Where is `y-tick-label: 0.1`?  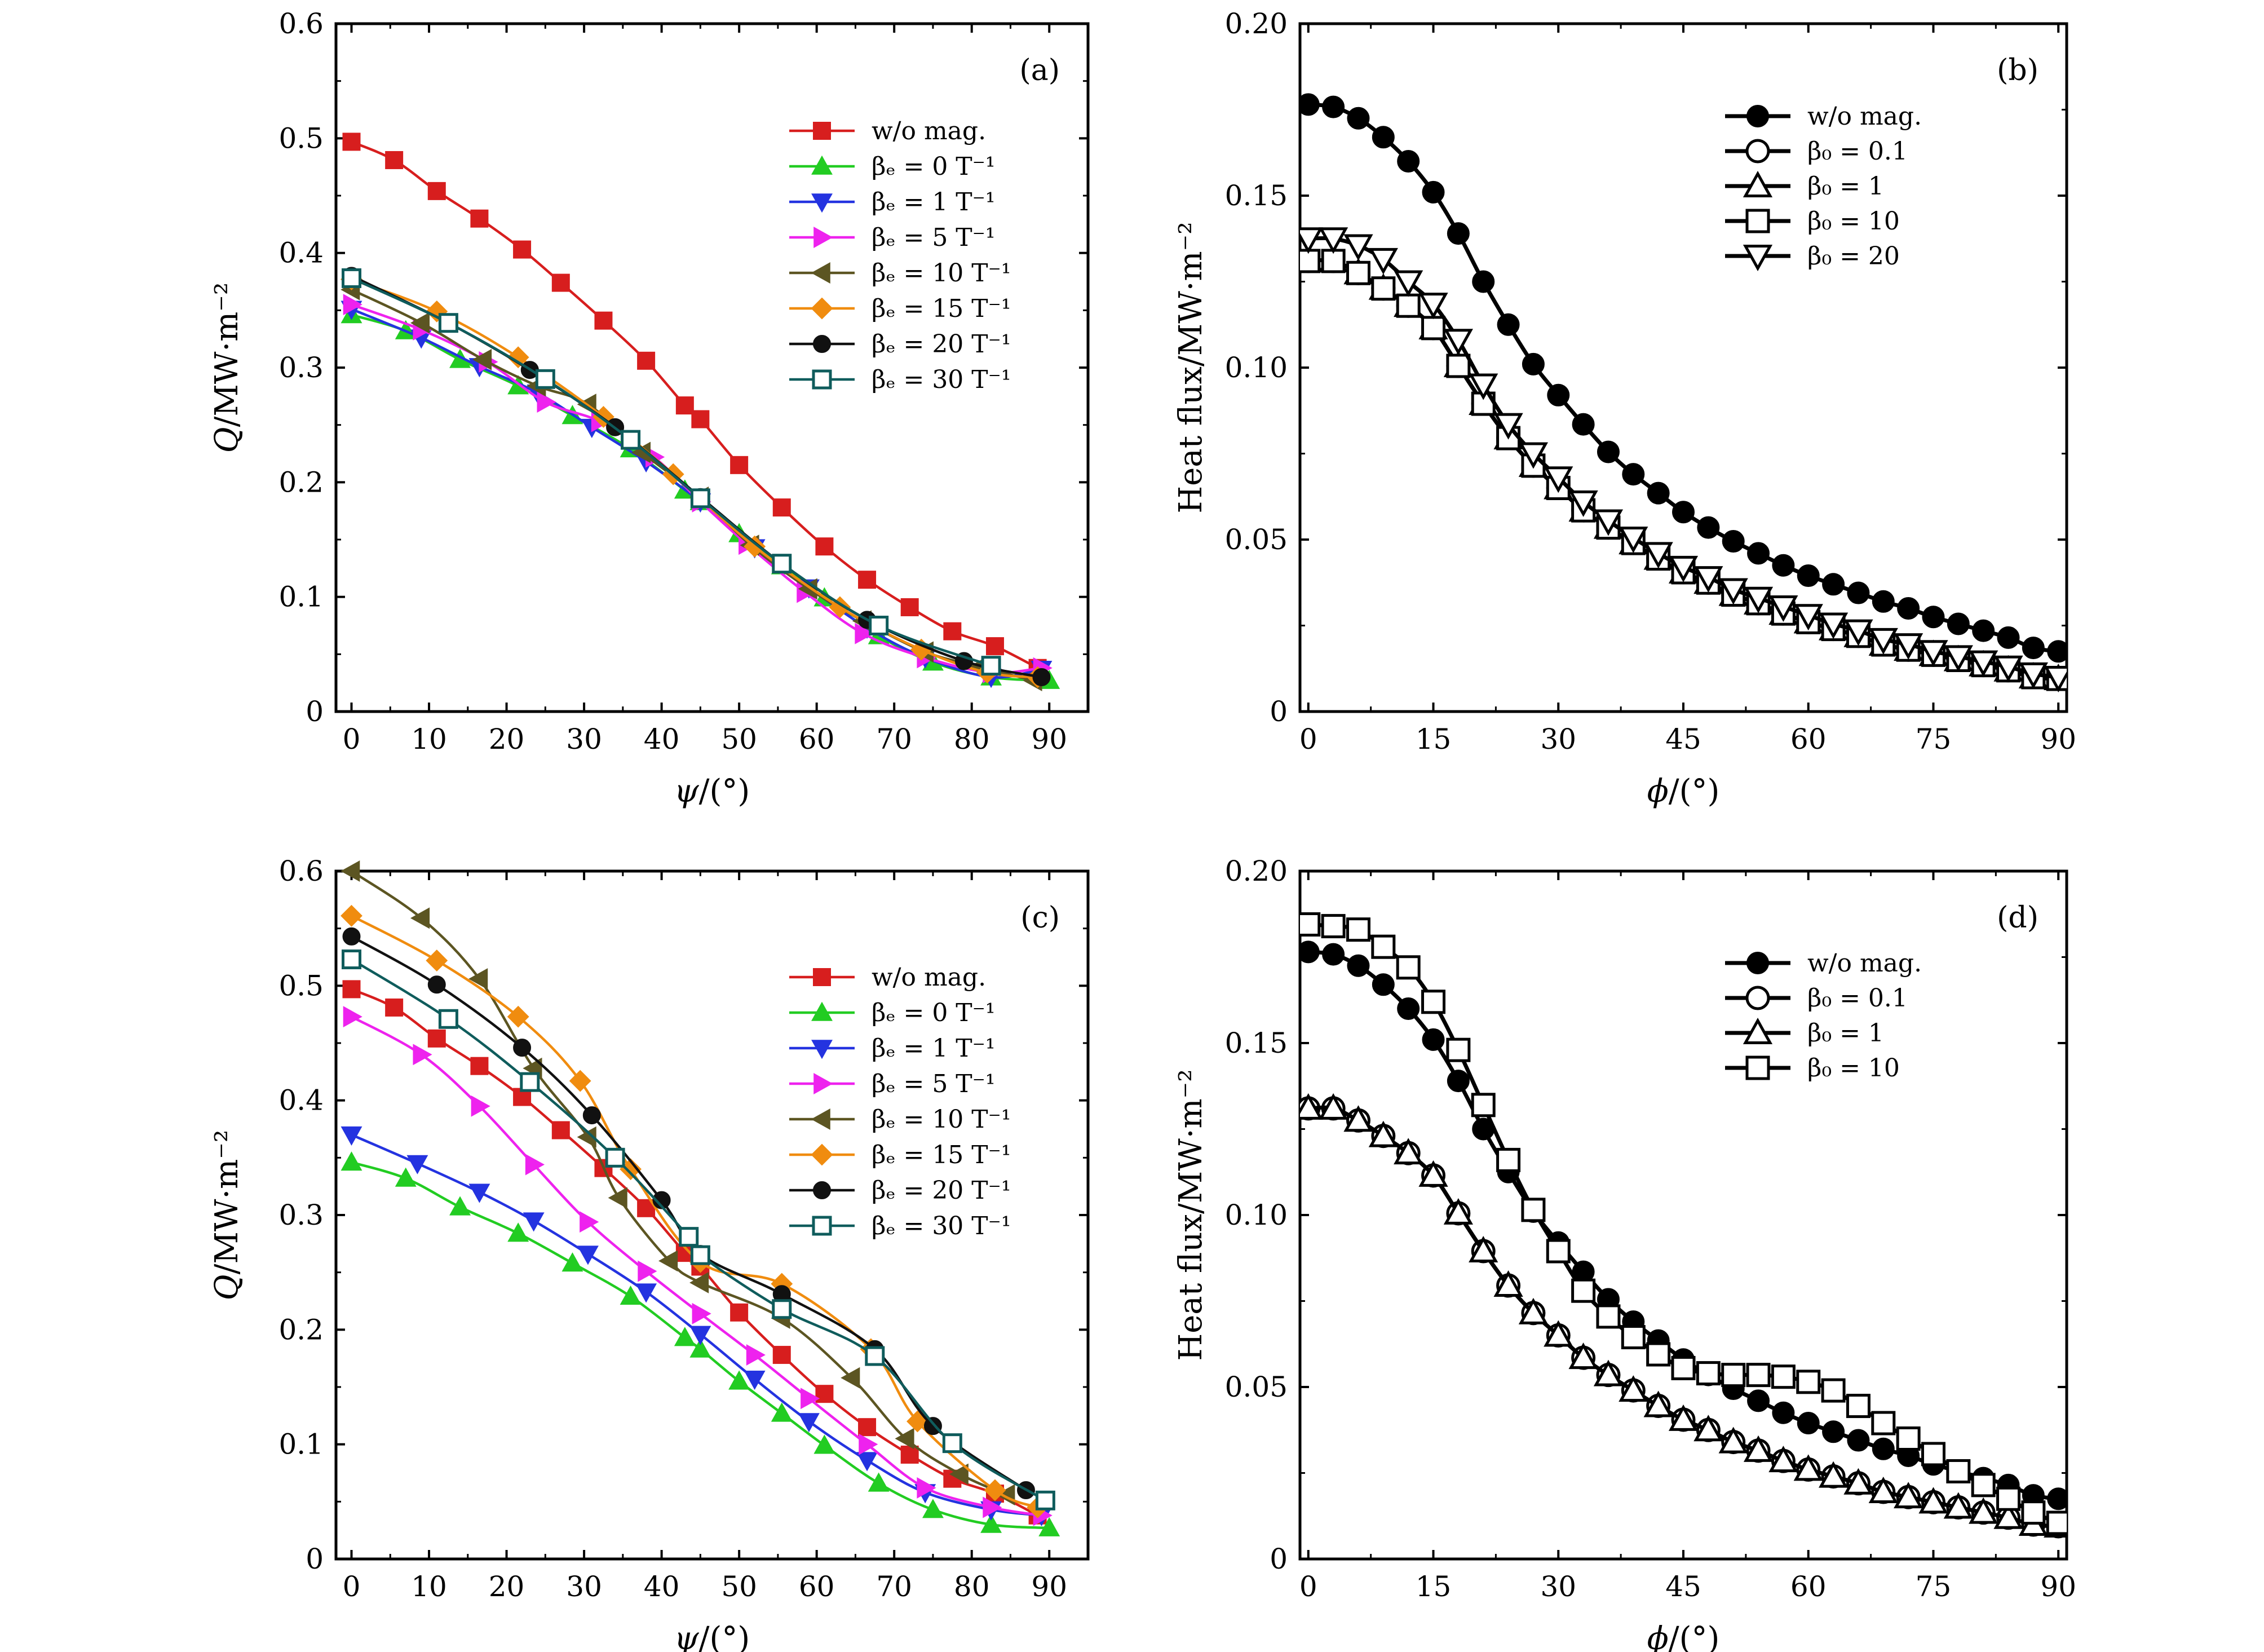 y-tick-label: 0.1 is located at coordinates (301, 597).